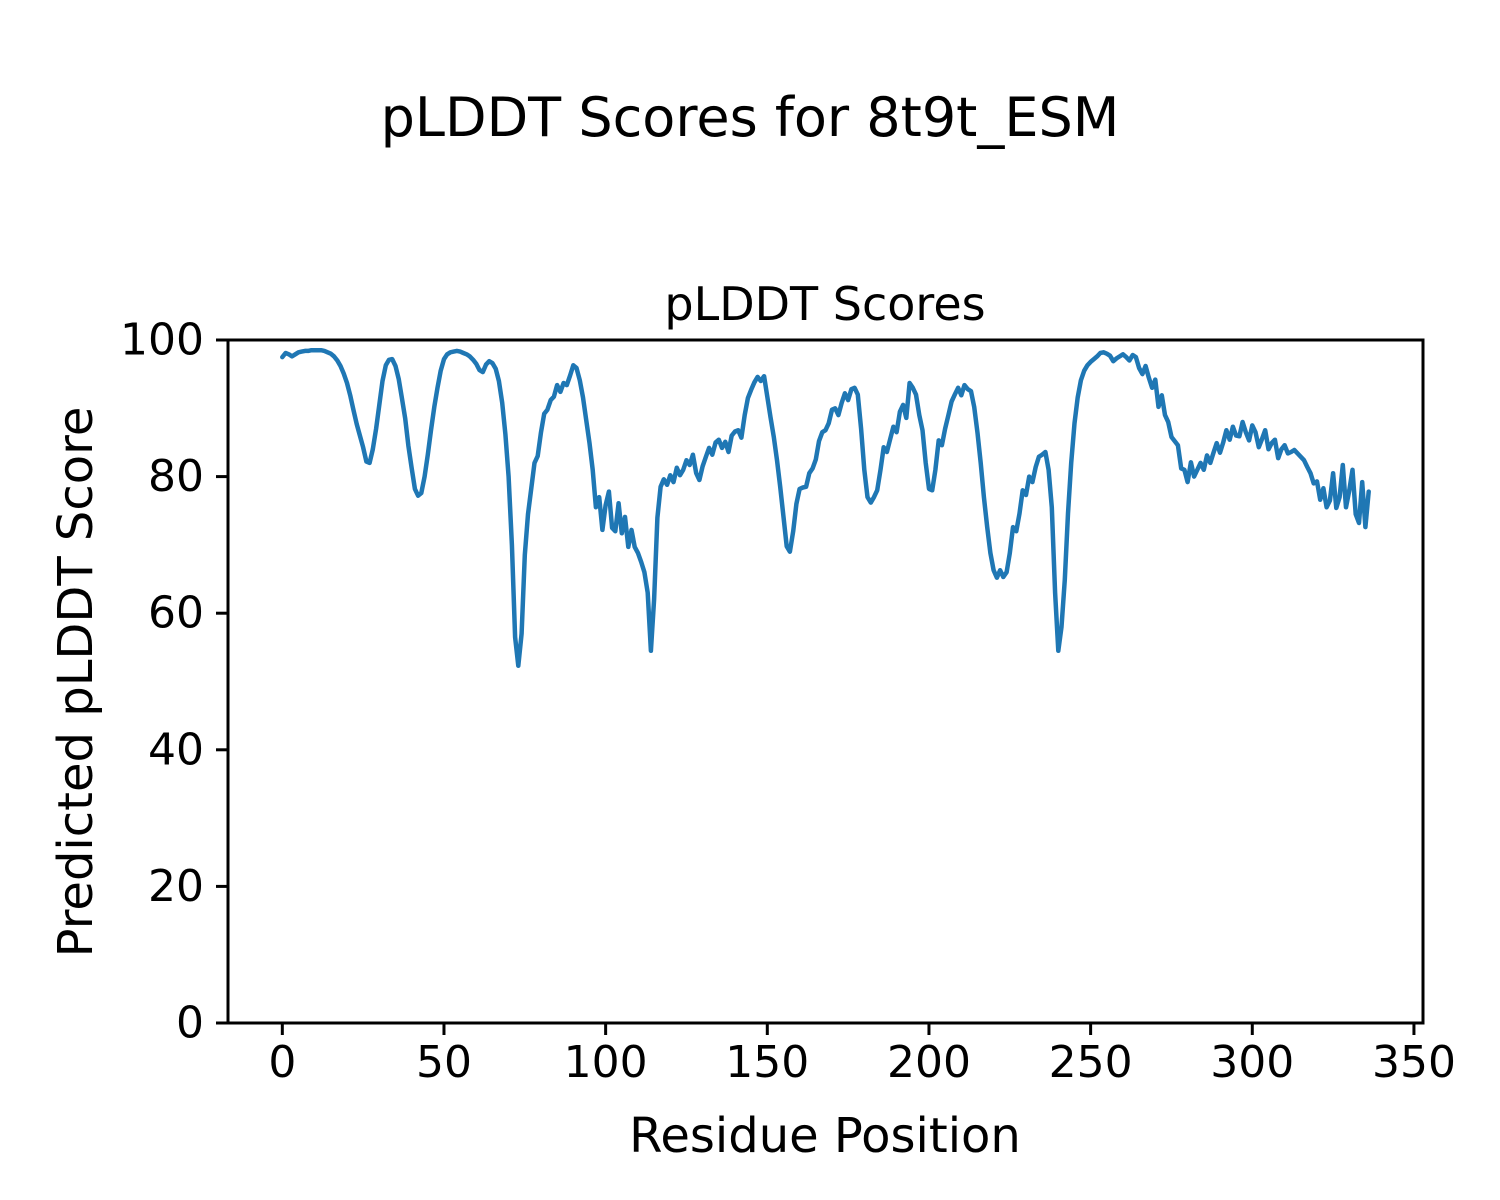 The width and height of the screenshot is (1500, 1200). Describe the element at coordinates (1091, 1062) in the screenshot. I see `x-tick-label: 250` at that location.